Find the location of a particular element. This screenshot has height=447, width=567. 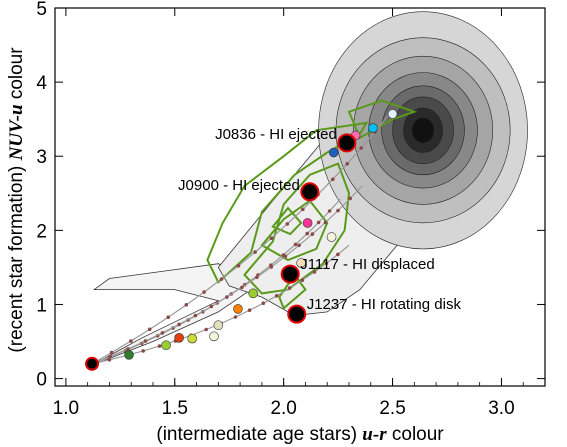

x-tick-label-1: 1.5 is located at coordinates (175, 408).